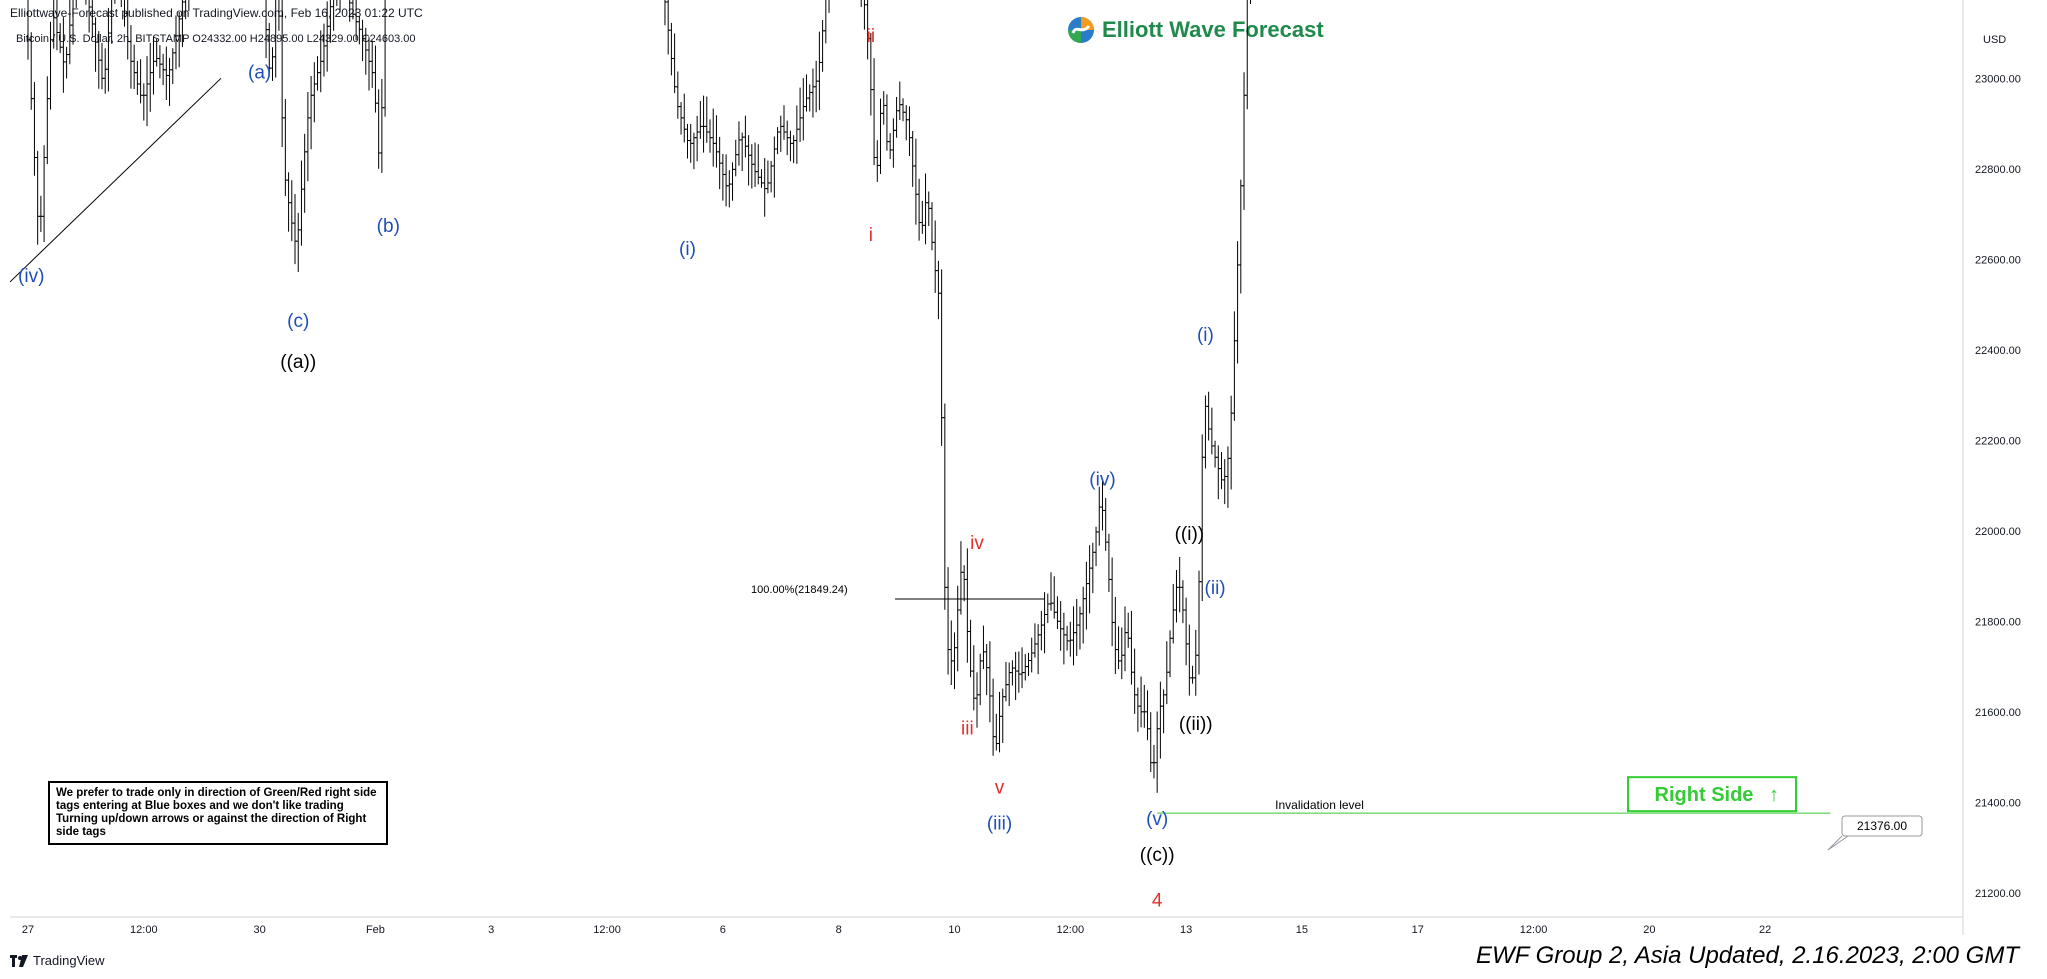  Describe the element at coordinates (1190, 534) in the screenshot. I see `wave-label: ((i))` at that location.